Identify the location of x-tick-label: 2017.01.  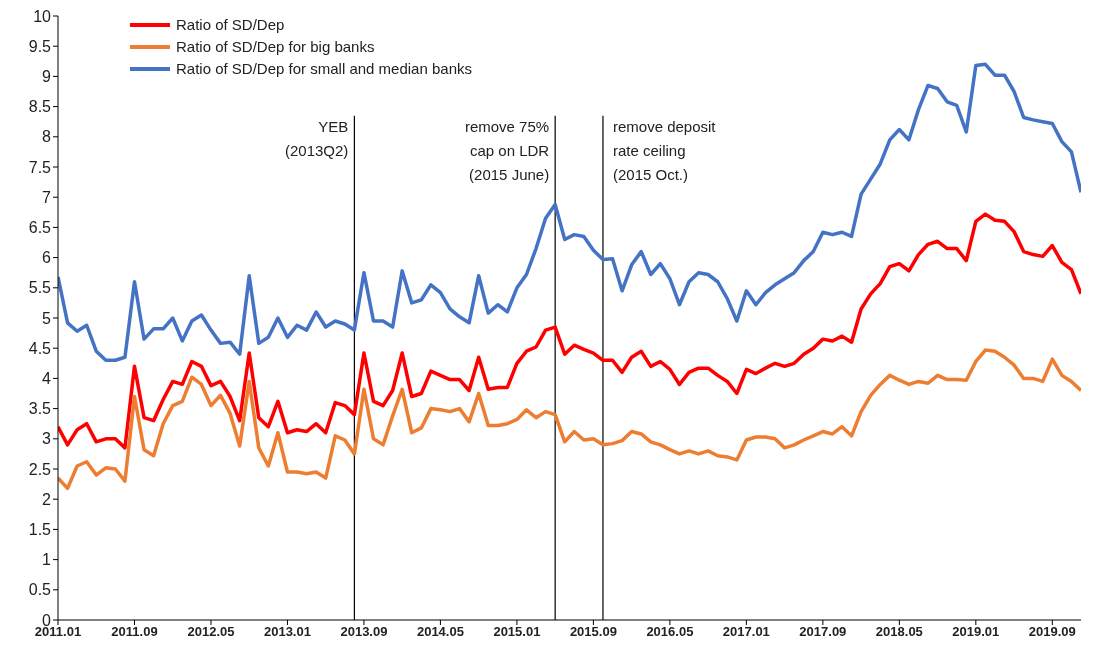
(746, 632).